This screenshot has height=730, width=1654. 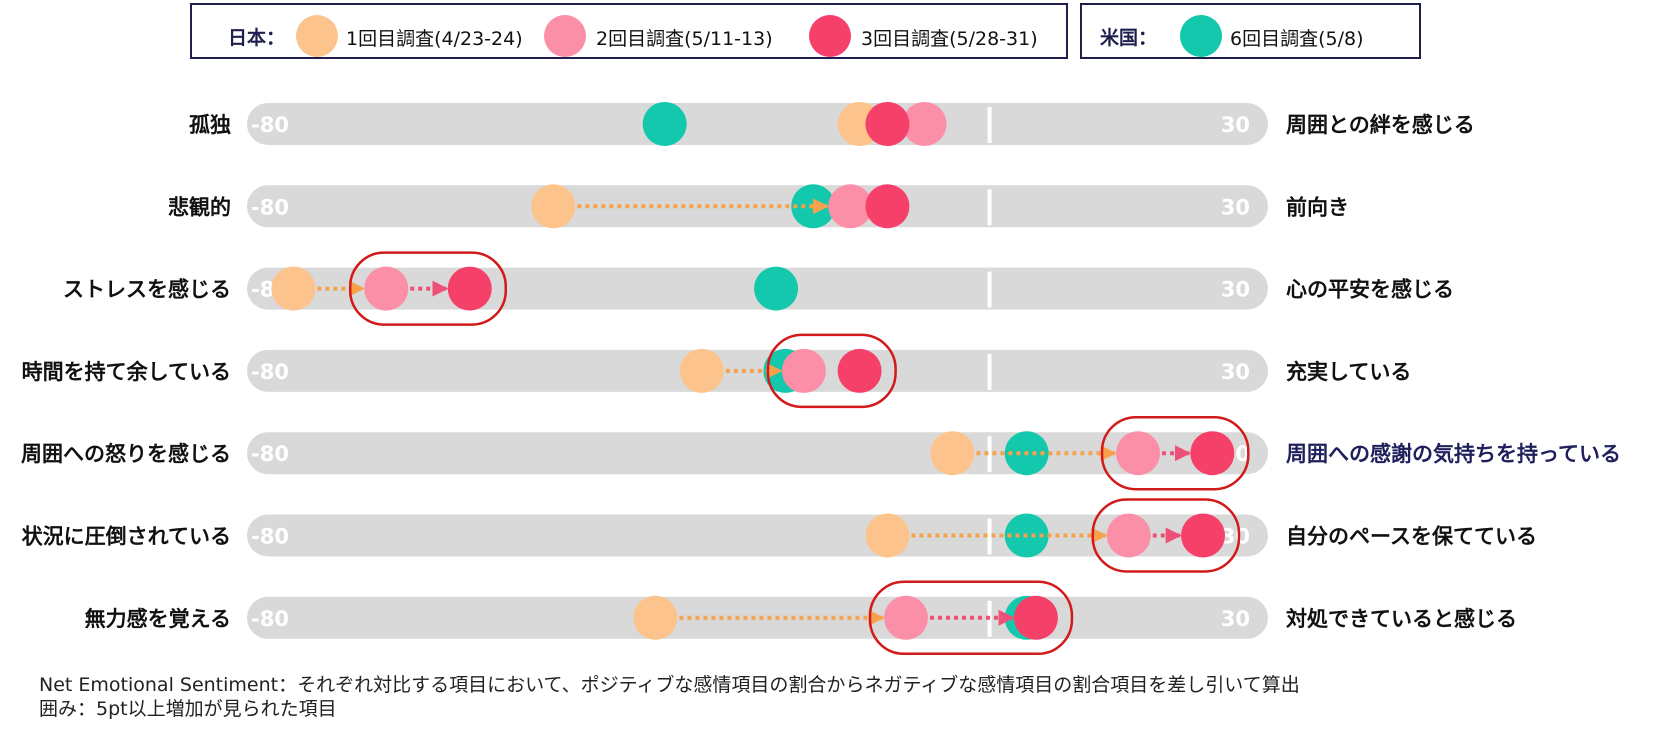 What do you see at coordinates (1297, 39) in the screenshot?
I see `legend-label-us-survey-6: 6回目調査(5/8)` at bounding box center [1297, 39].